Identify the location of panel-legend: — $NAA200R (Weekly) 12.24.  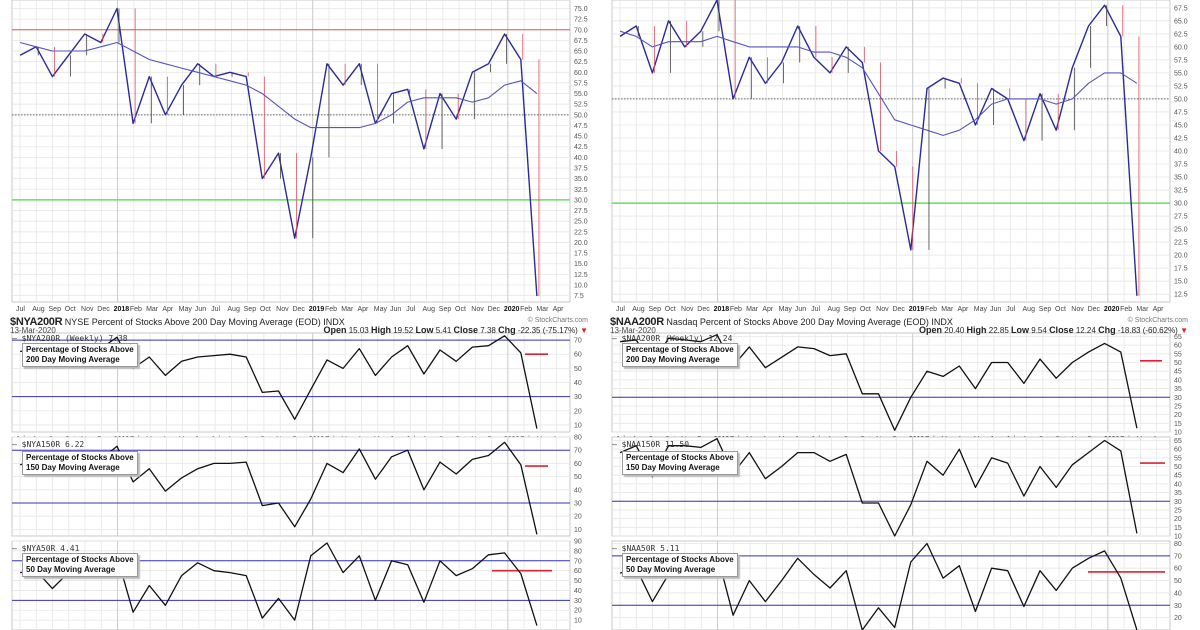
(672, 338).